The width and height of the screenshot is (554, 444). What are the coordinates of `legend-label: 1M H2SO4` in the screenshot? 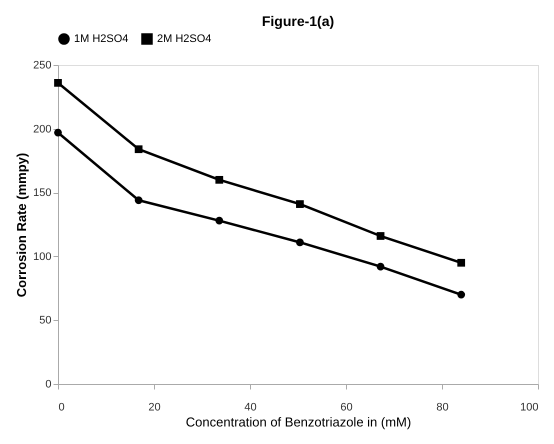 It's located at (101, 39).